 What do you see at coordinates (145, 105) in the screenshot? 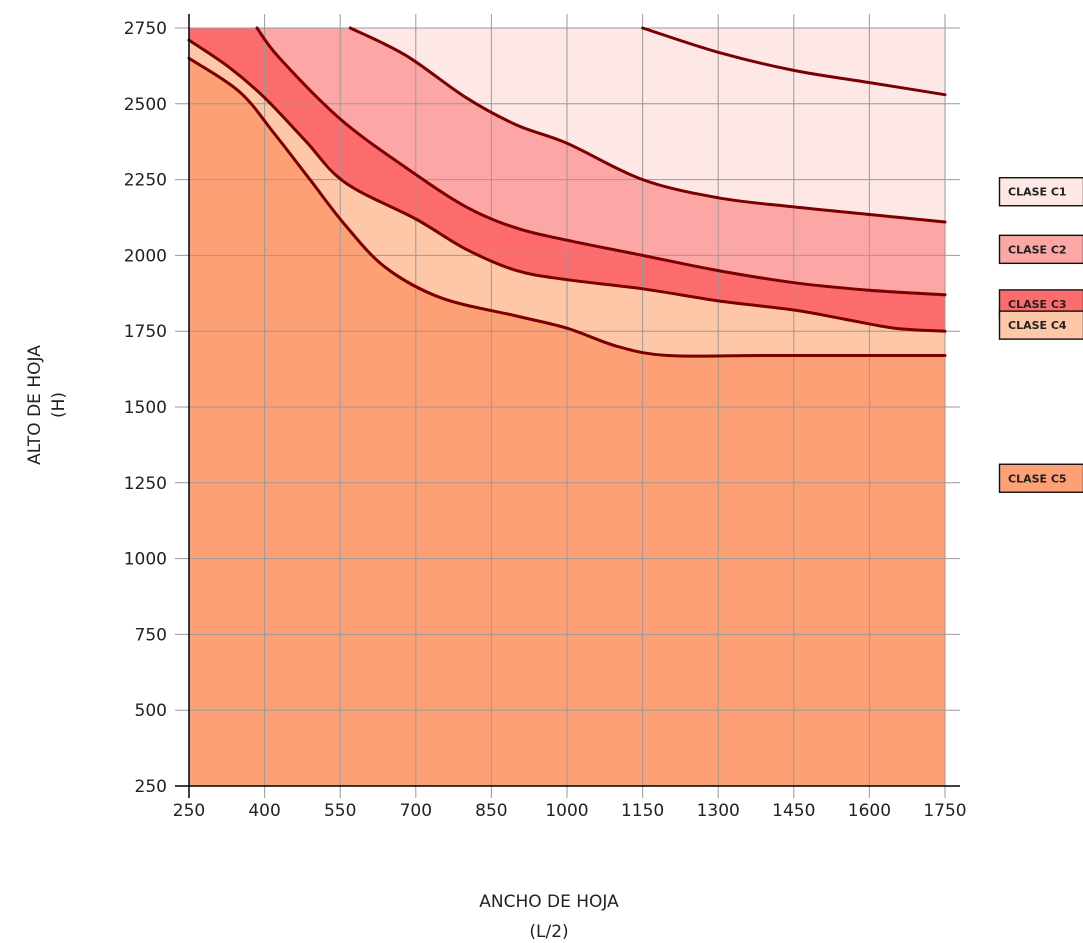
I see `y-tick-label: 2500` at bounding box center [145, 105].